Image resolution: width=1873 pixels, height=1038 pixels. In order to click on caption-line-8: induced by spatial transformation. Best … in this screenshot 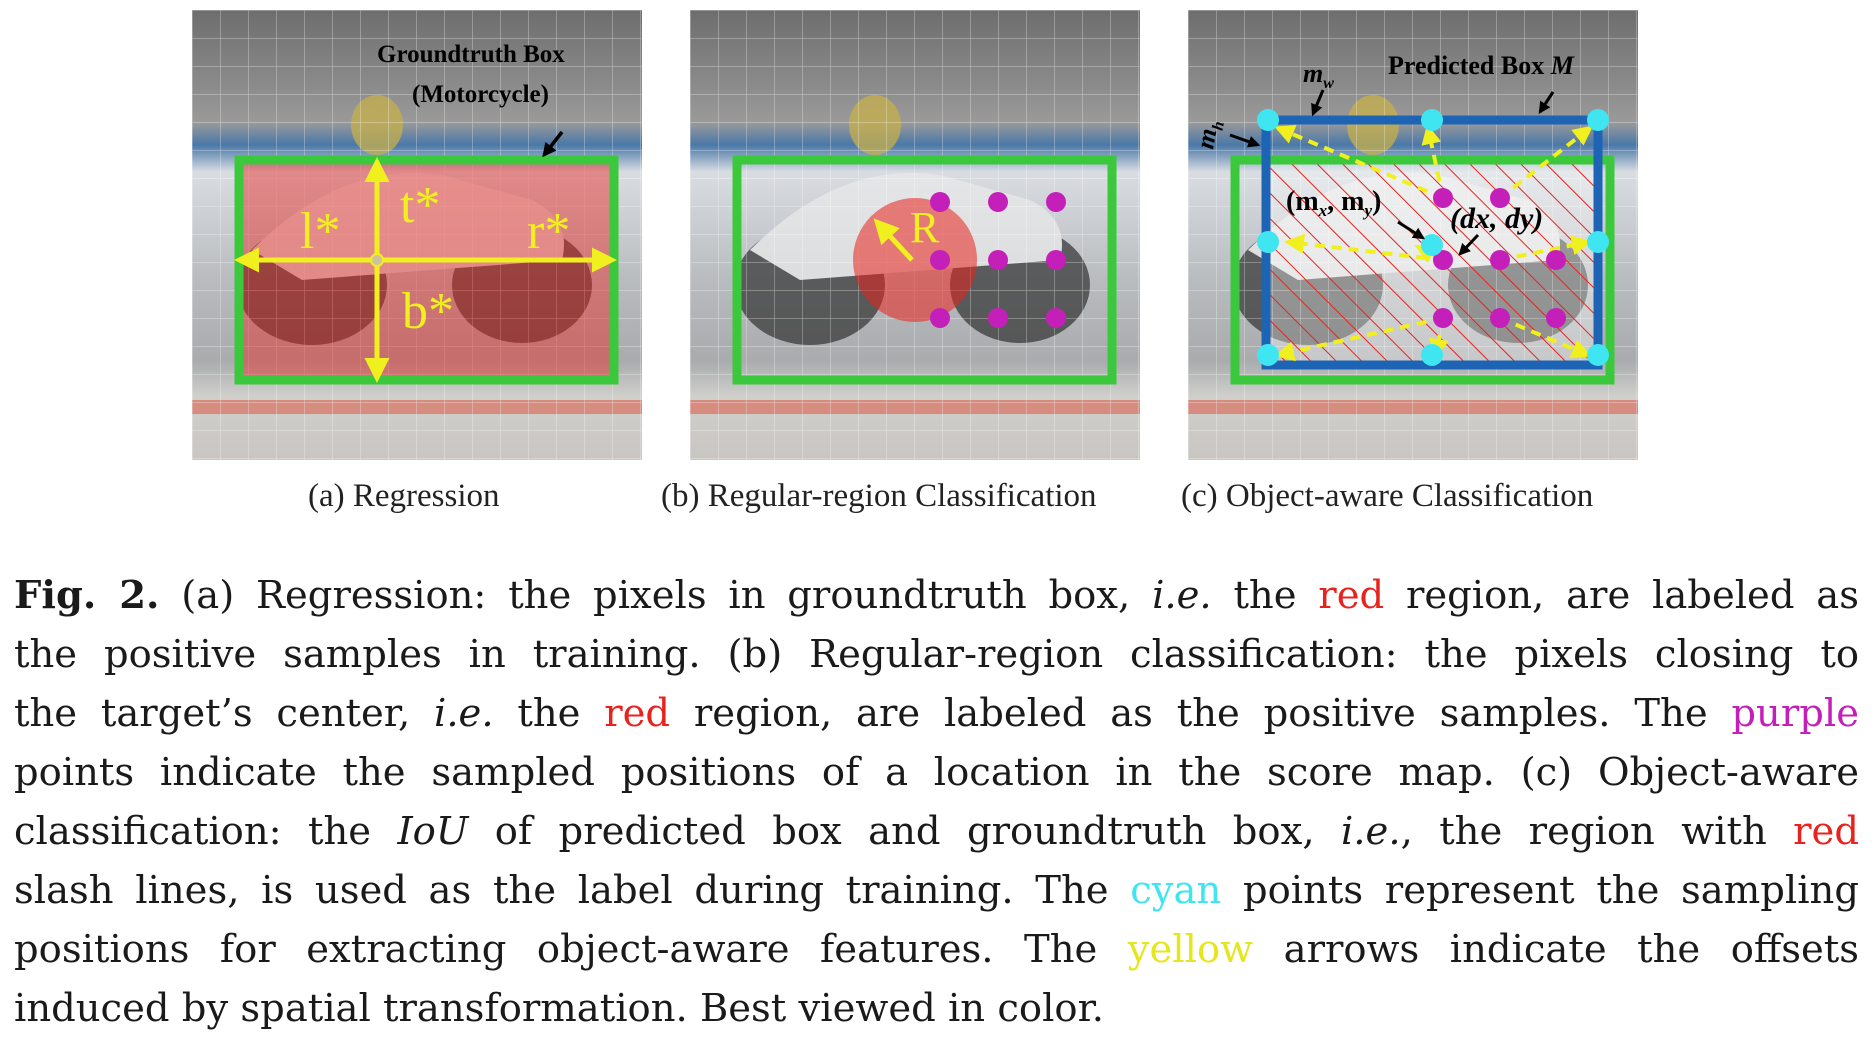, I will do `click(559, 1008)`.